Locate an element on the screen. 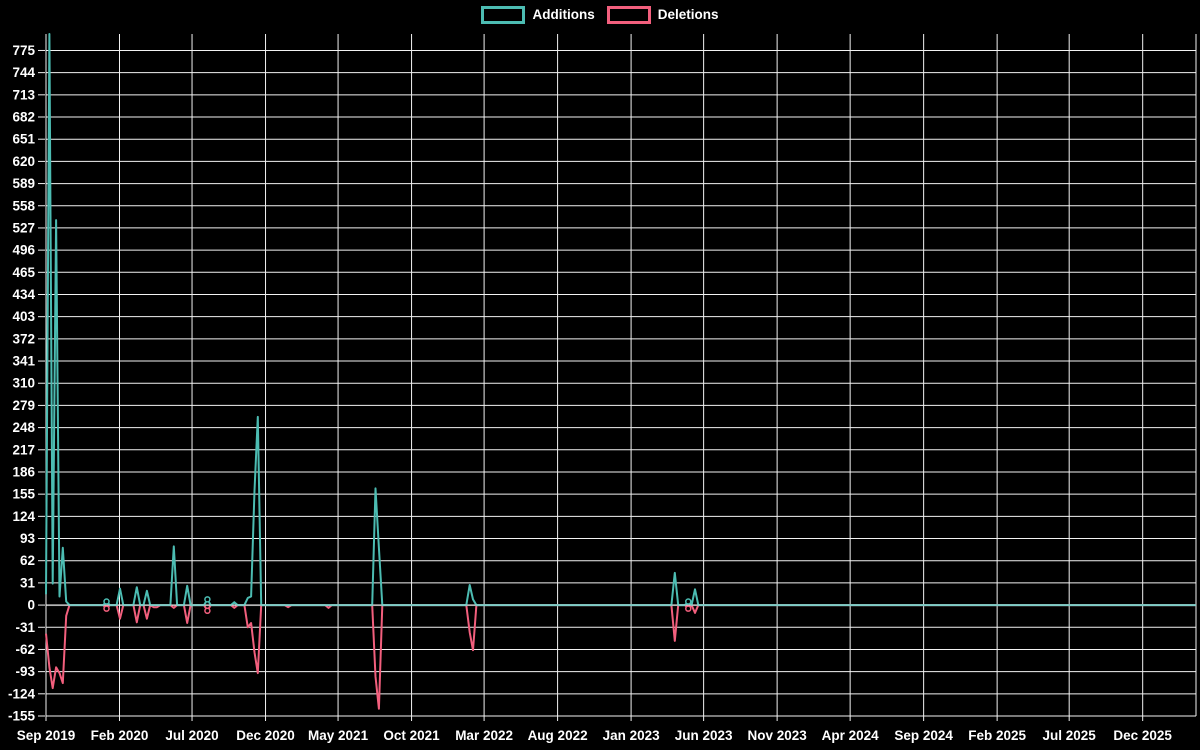  x-tick-label: Apr 2024 is located at coordinates (851, 735).